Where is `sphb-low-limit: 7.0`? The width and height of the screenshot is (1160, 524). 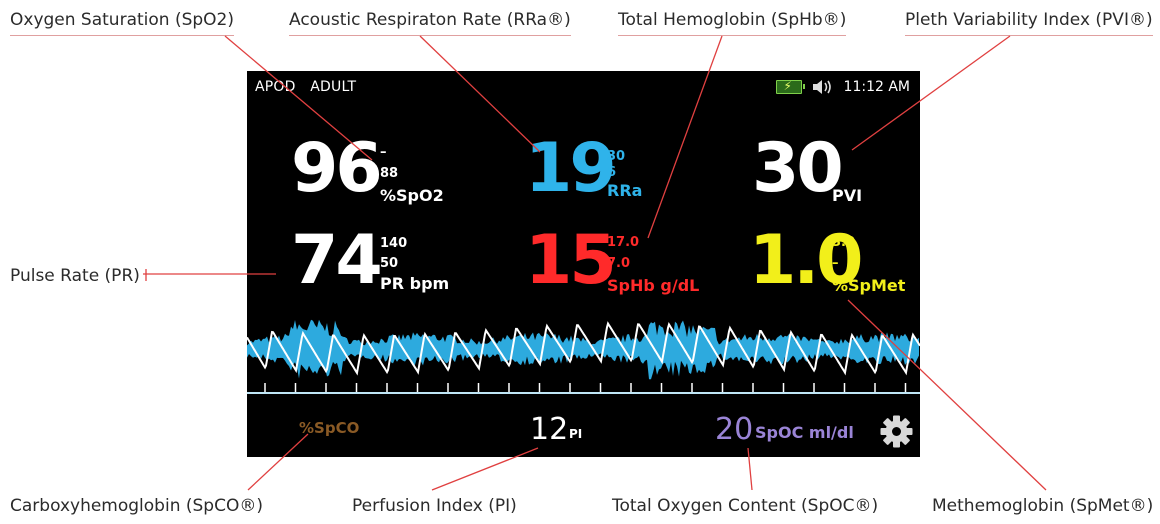 sphb-low-limit: 7.0 is located at coordinates (619, 263).